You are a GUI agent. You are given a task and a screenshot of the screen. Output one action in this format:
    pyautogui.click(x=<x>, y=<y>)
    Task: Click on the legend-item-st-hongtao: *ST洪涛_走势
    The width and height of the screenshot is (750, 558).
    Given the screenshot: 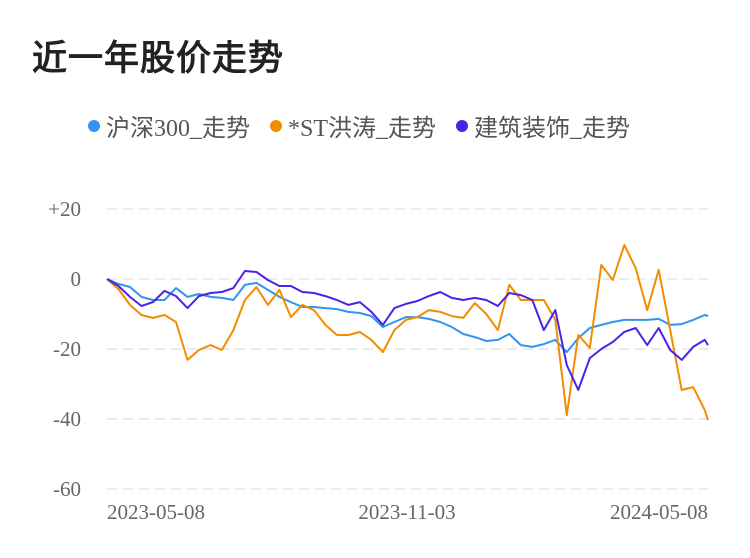 What is the action you would take?
    pyautogui.click(x=353, y=125)
    